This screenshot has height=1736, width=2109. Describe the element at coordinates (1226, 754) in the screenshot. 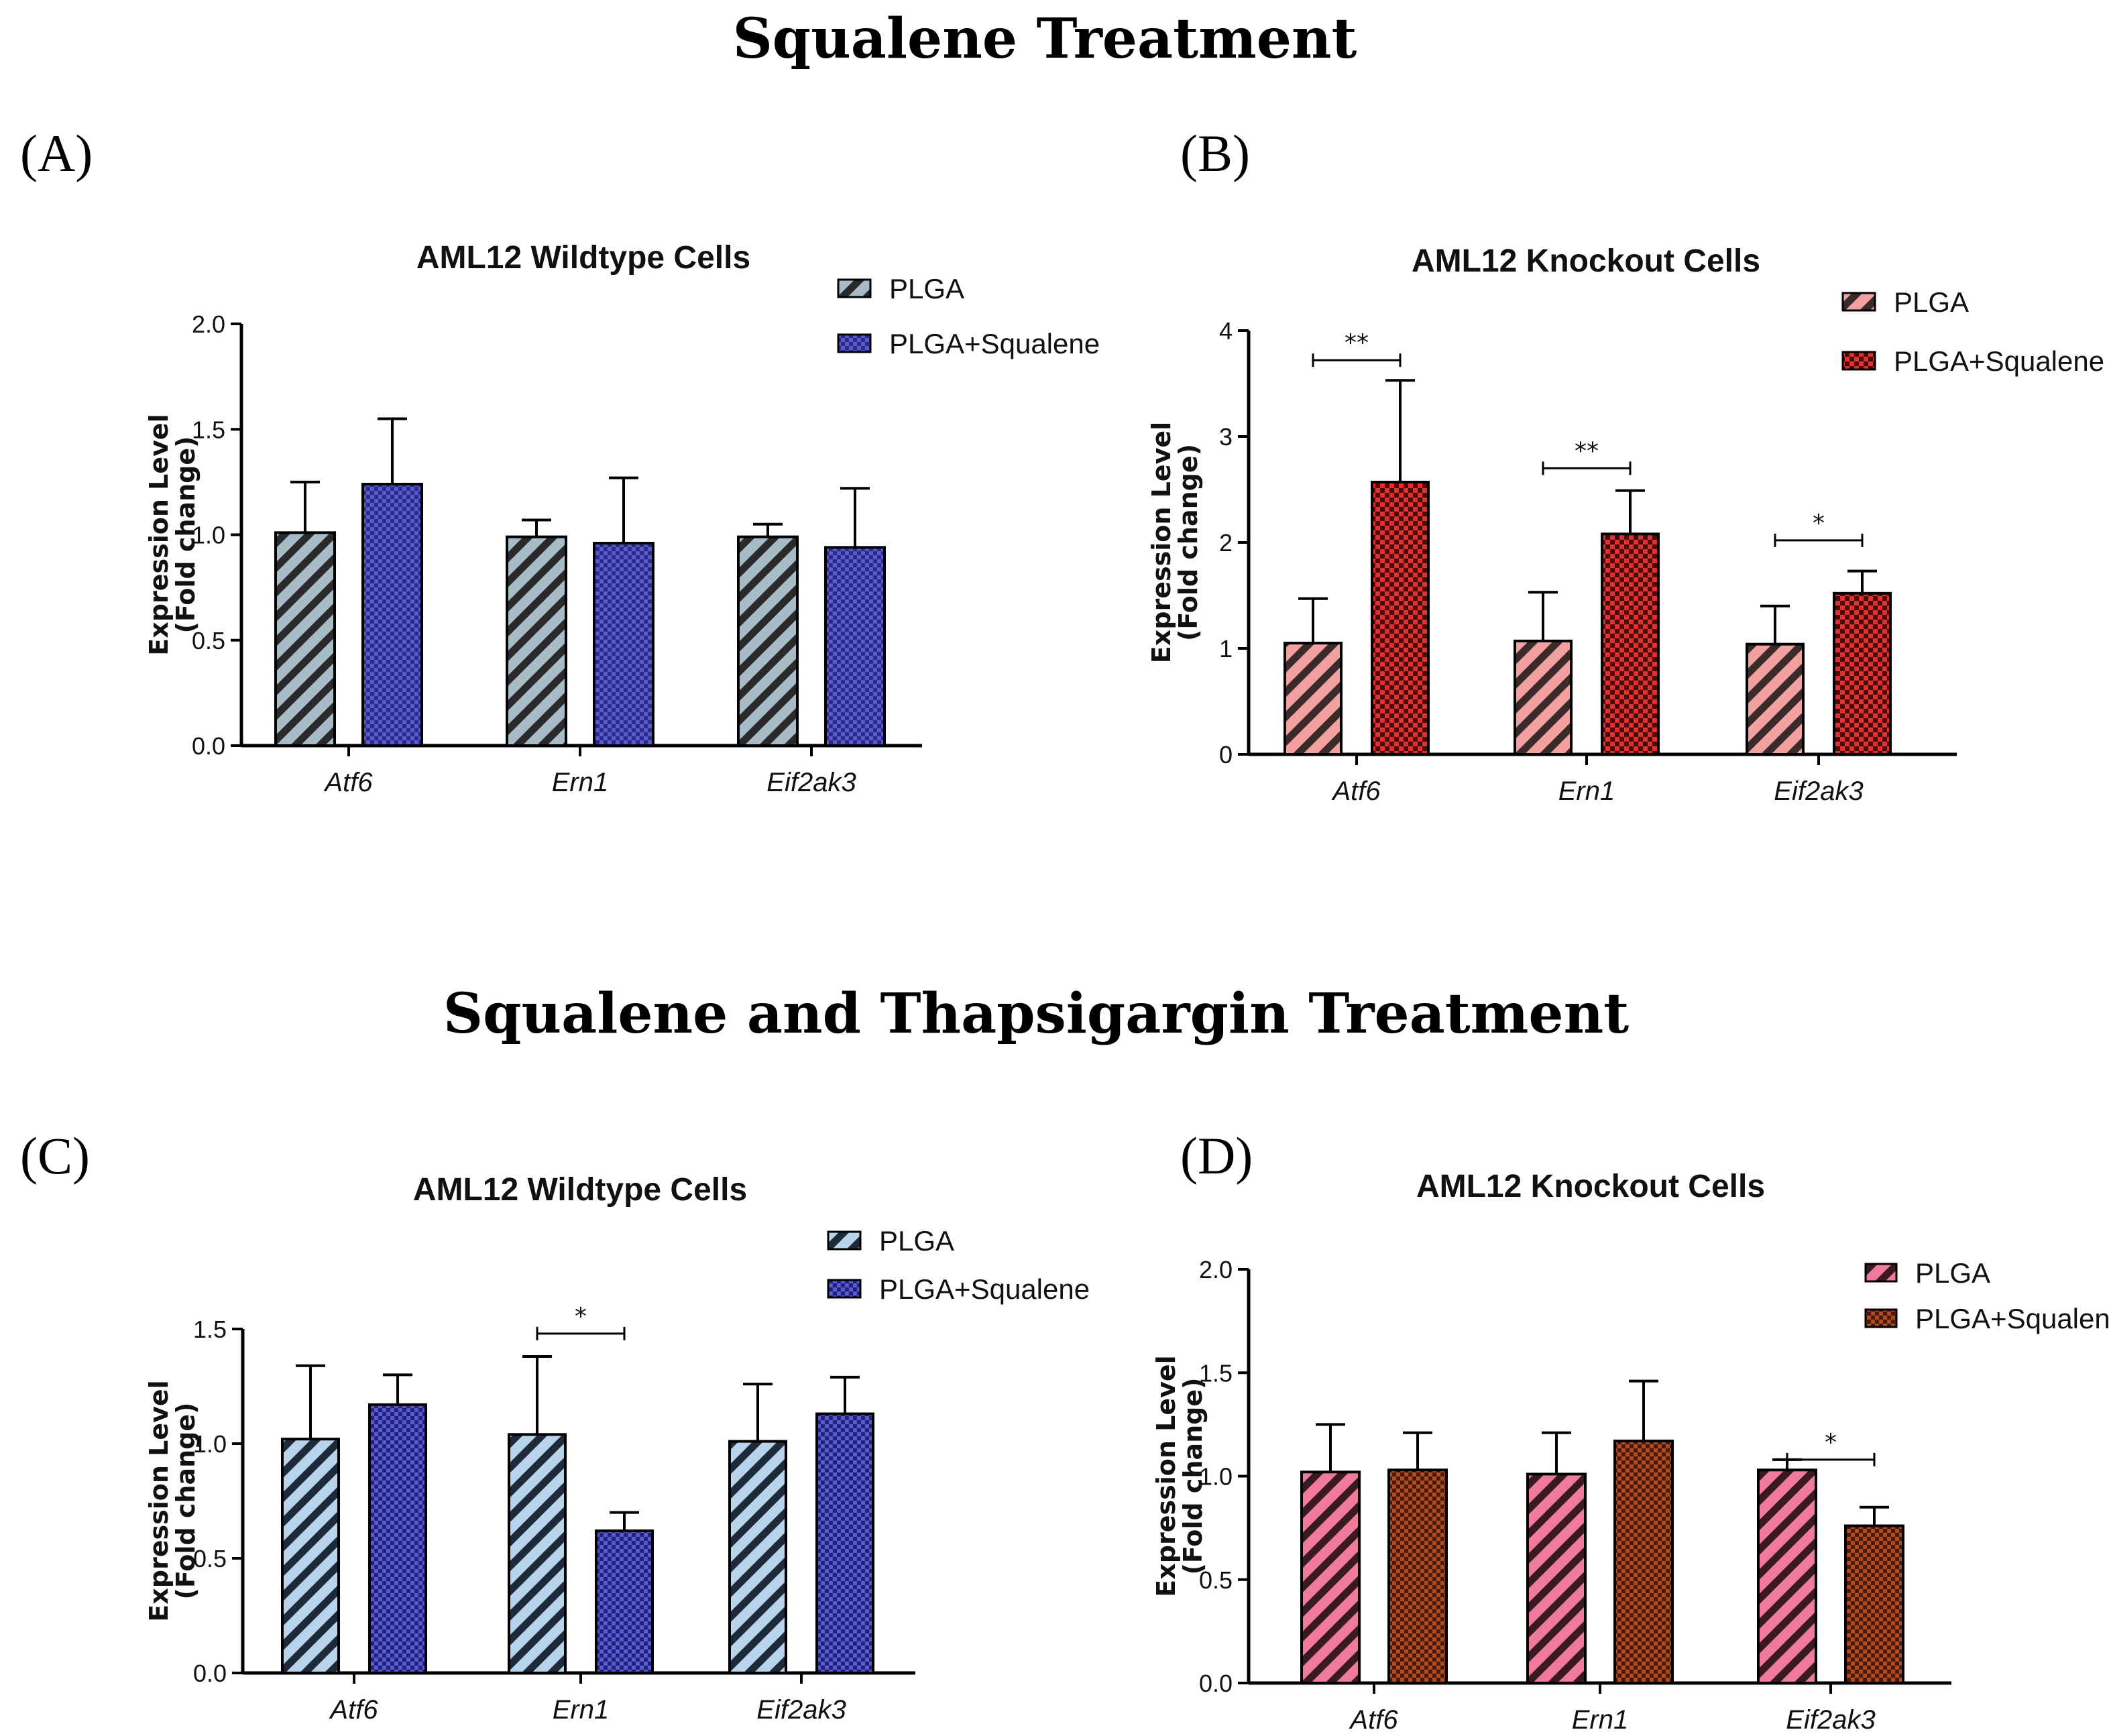

I see `y-tick-label: 0` at that location.